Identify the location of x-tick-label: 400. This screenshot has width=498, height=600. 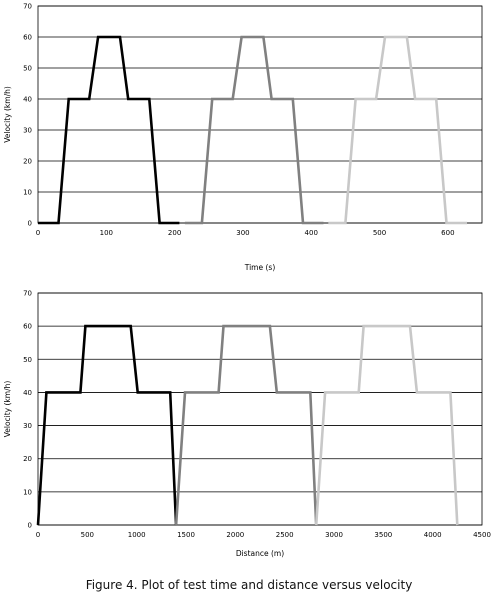
(311, 233).